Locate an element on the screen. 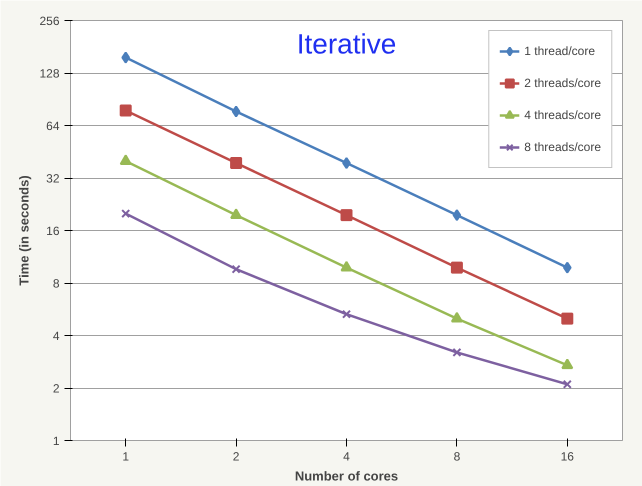 The width and height of the screenshot is (642, 486). x-tick-label: 16 is located at coordinates (567, 457).